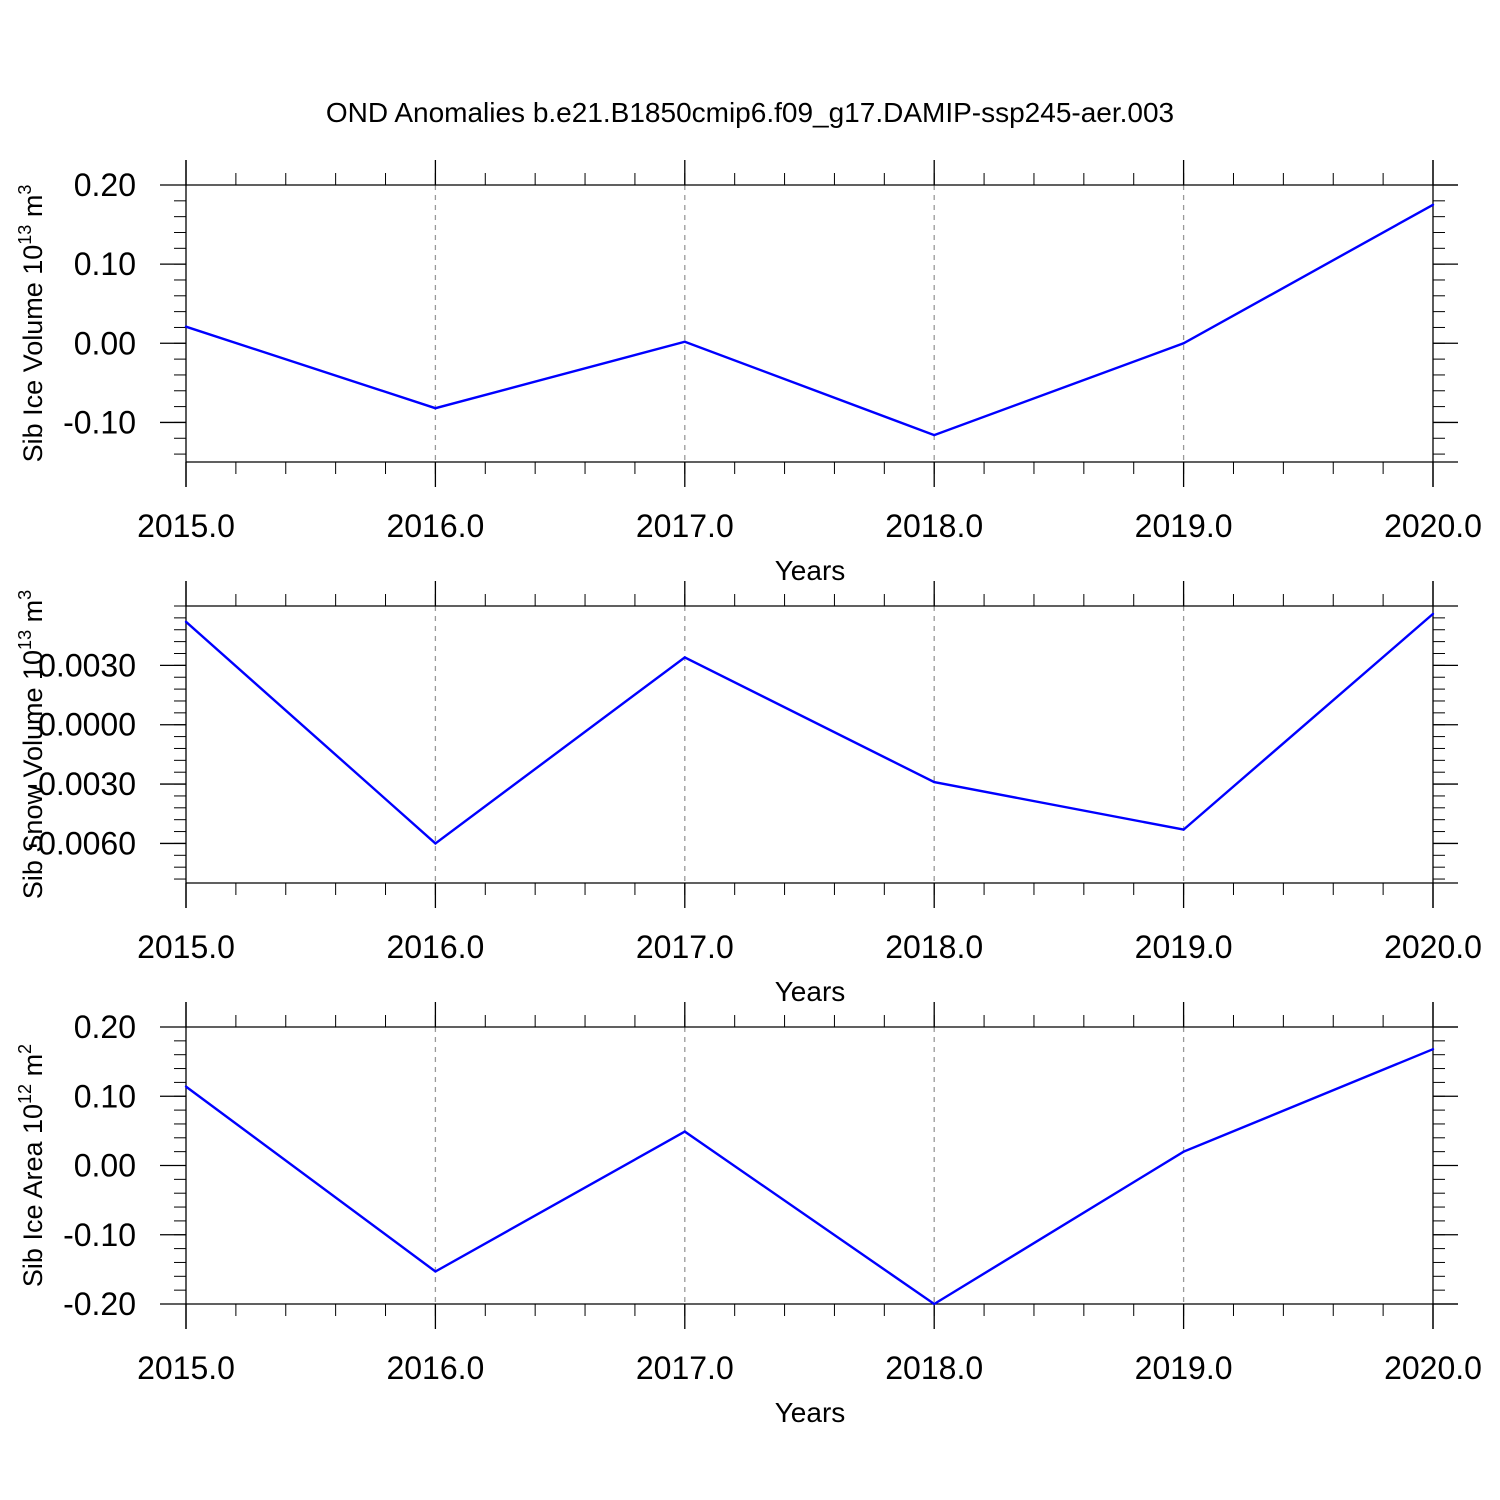  What do you see at coordinates (31, 324) in the screenshot?
I see `y-axis-label: Sib Ice Volume 1013 m3` at bounding box center [31, 324].